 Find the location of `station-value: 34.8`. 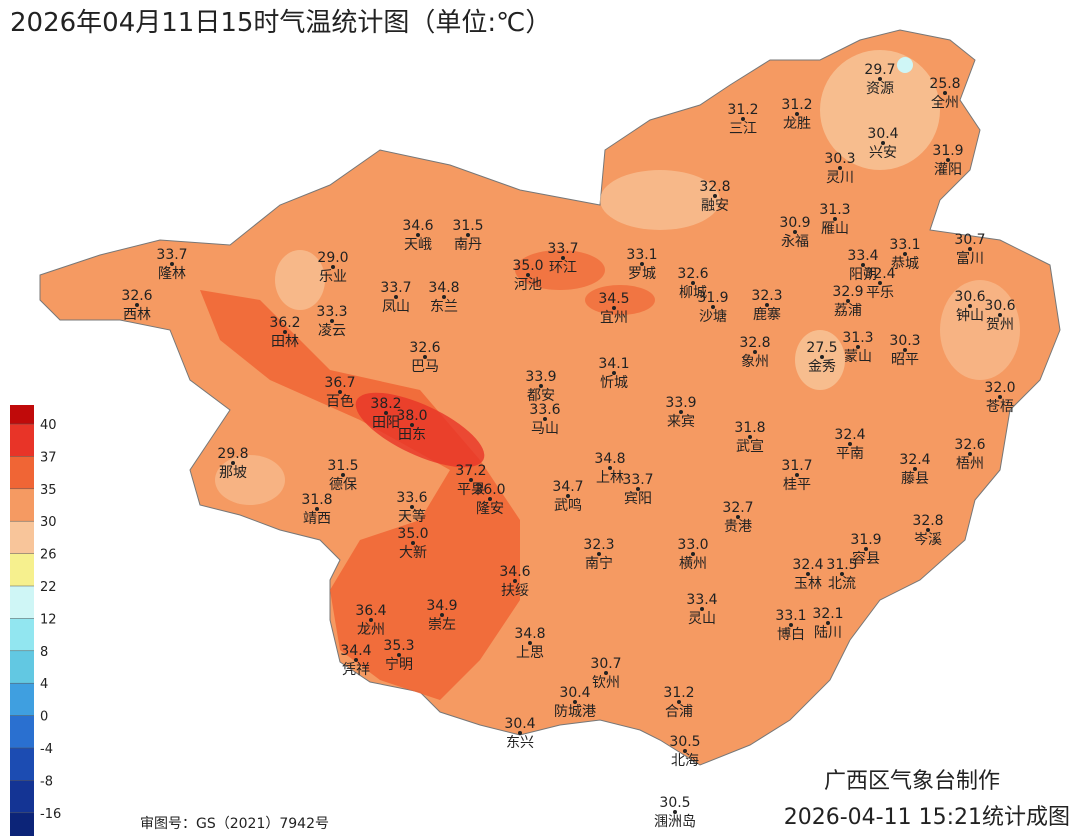

station-value: 34.8 is located at coordinates (443, 288).